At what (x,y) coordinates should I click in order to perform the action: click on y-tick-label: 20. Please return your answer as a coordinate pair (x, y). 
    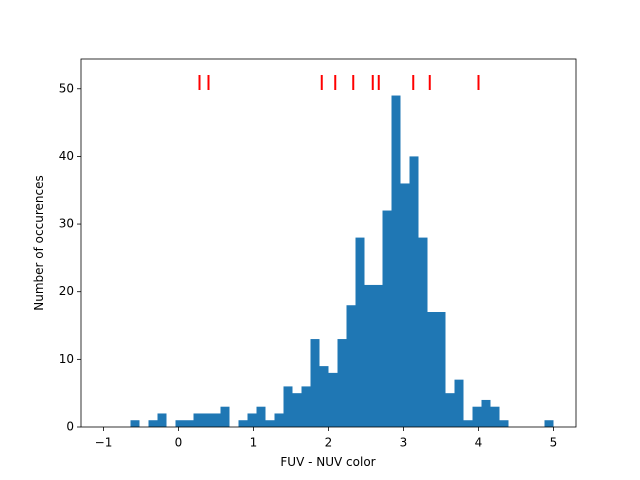
    Looking at the image, I should click on (66, 291).